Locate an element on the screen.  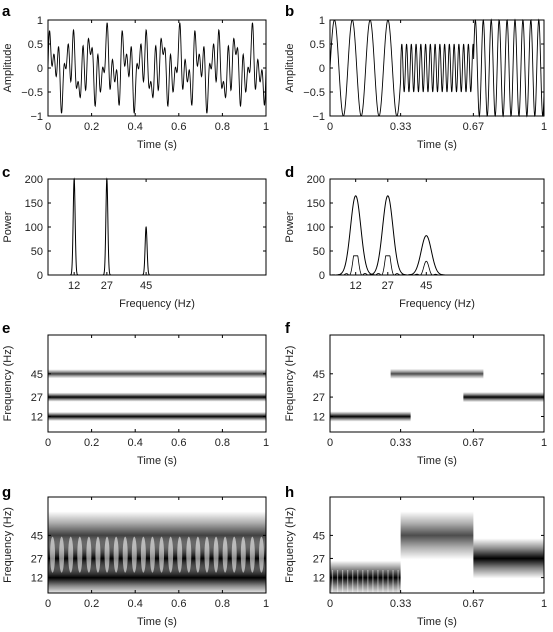
series-line is located at coordinates (437, 68).